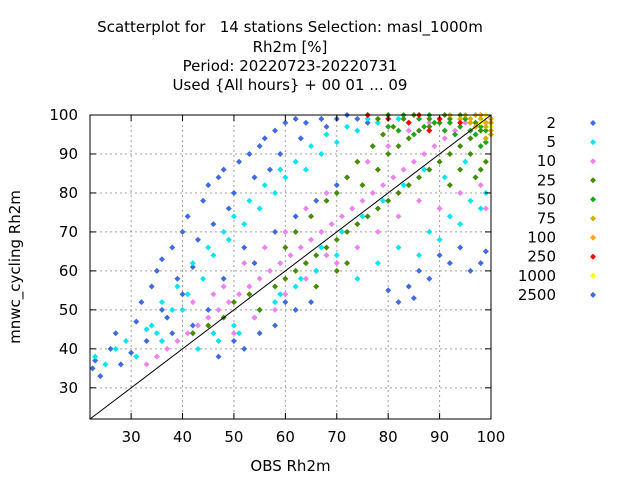 This screenshot has width=640, height=480. Describe the element at coordinates (182, 437) in the screenshot. I see `x-tick-label: 40` at that location.